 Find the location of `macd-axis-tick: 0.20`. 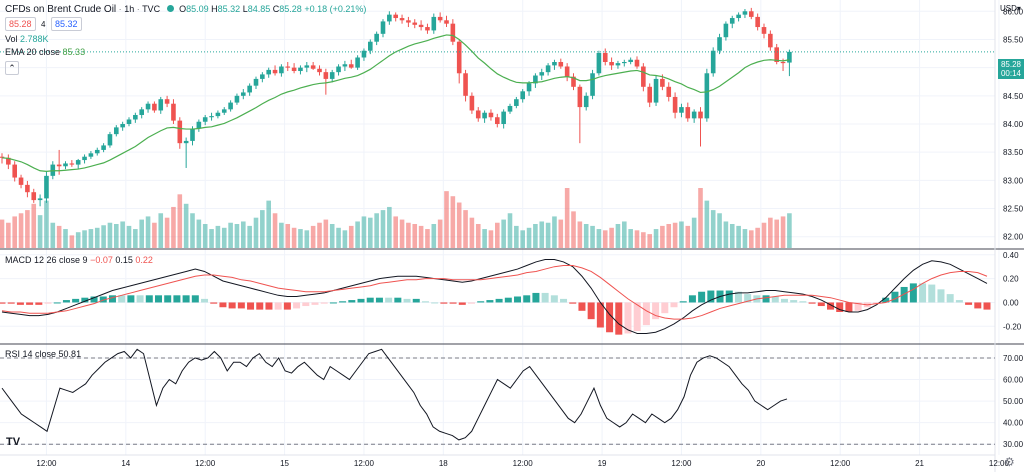

macd-axis-tick: 0.20 is located at coordinates (1011, 279).